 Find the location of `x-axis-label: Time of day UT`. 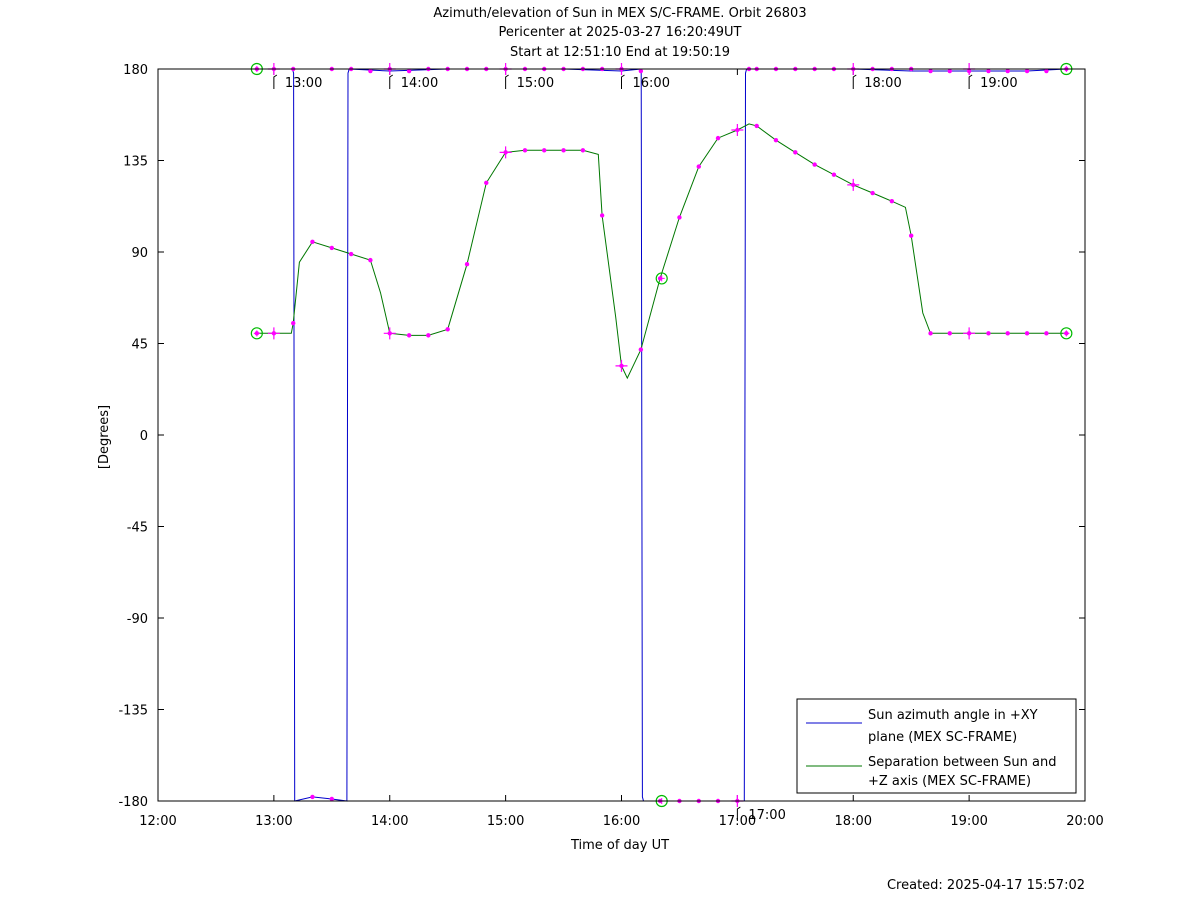

x-axis-label: Time of day UT is located at coordinates (619, 845).